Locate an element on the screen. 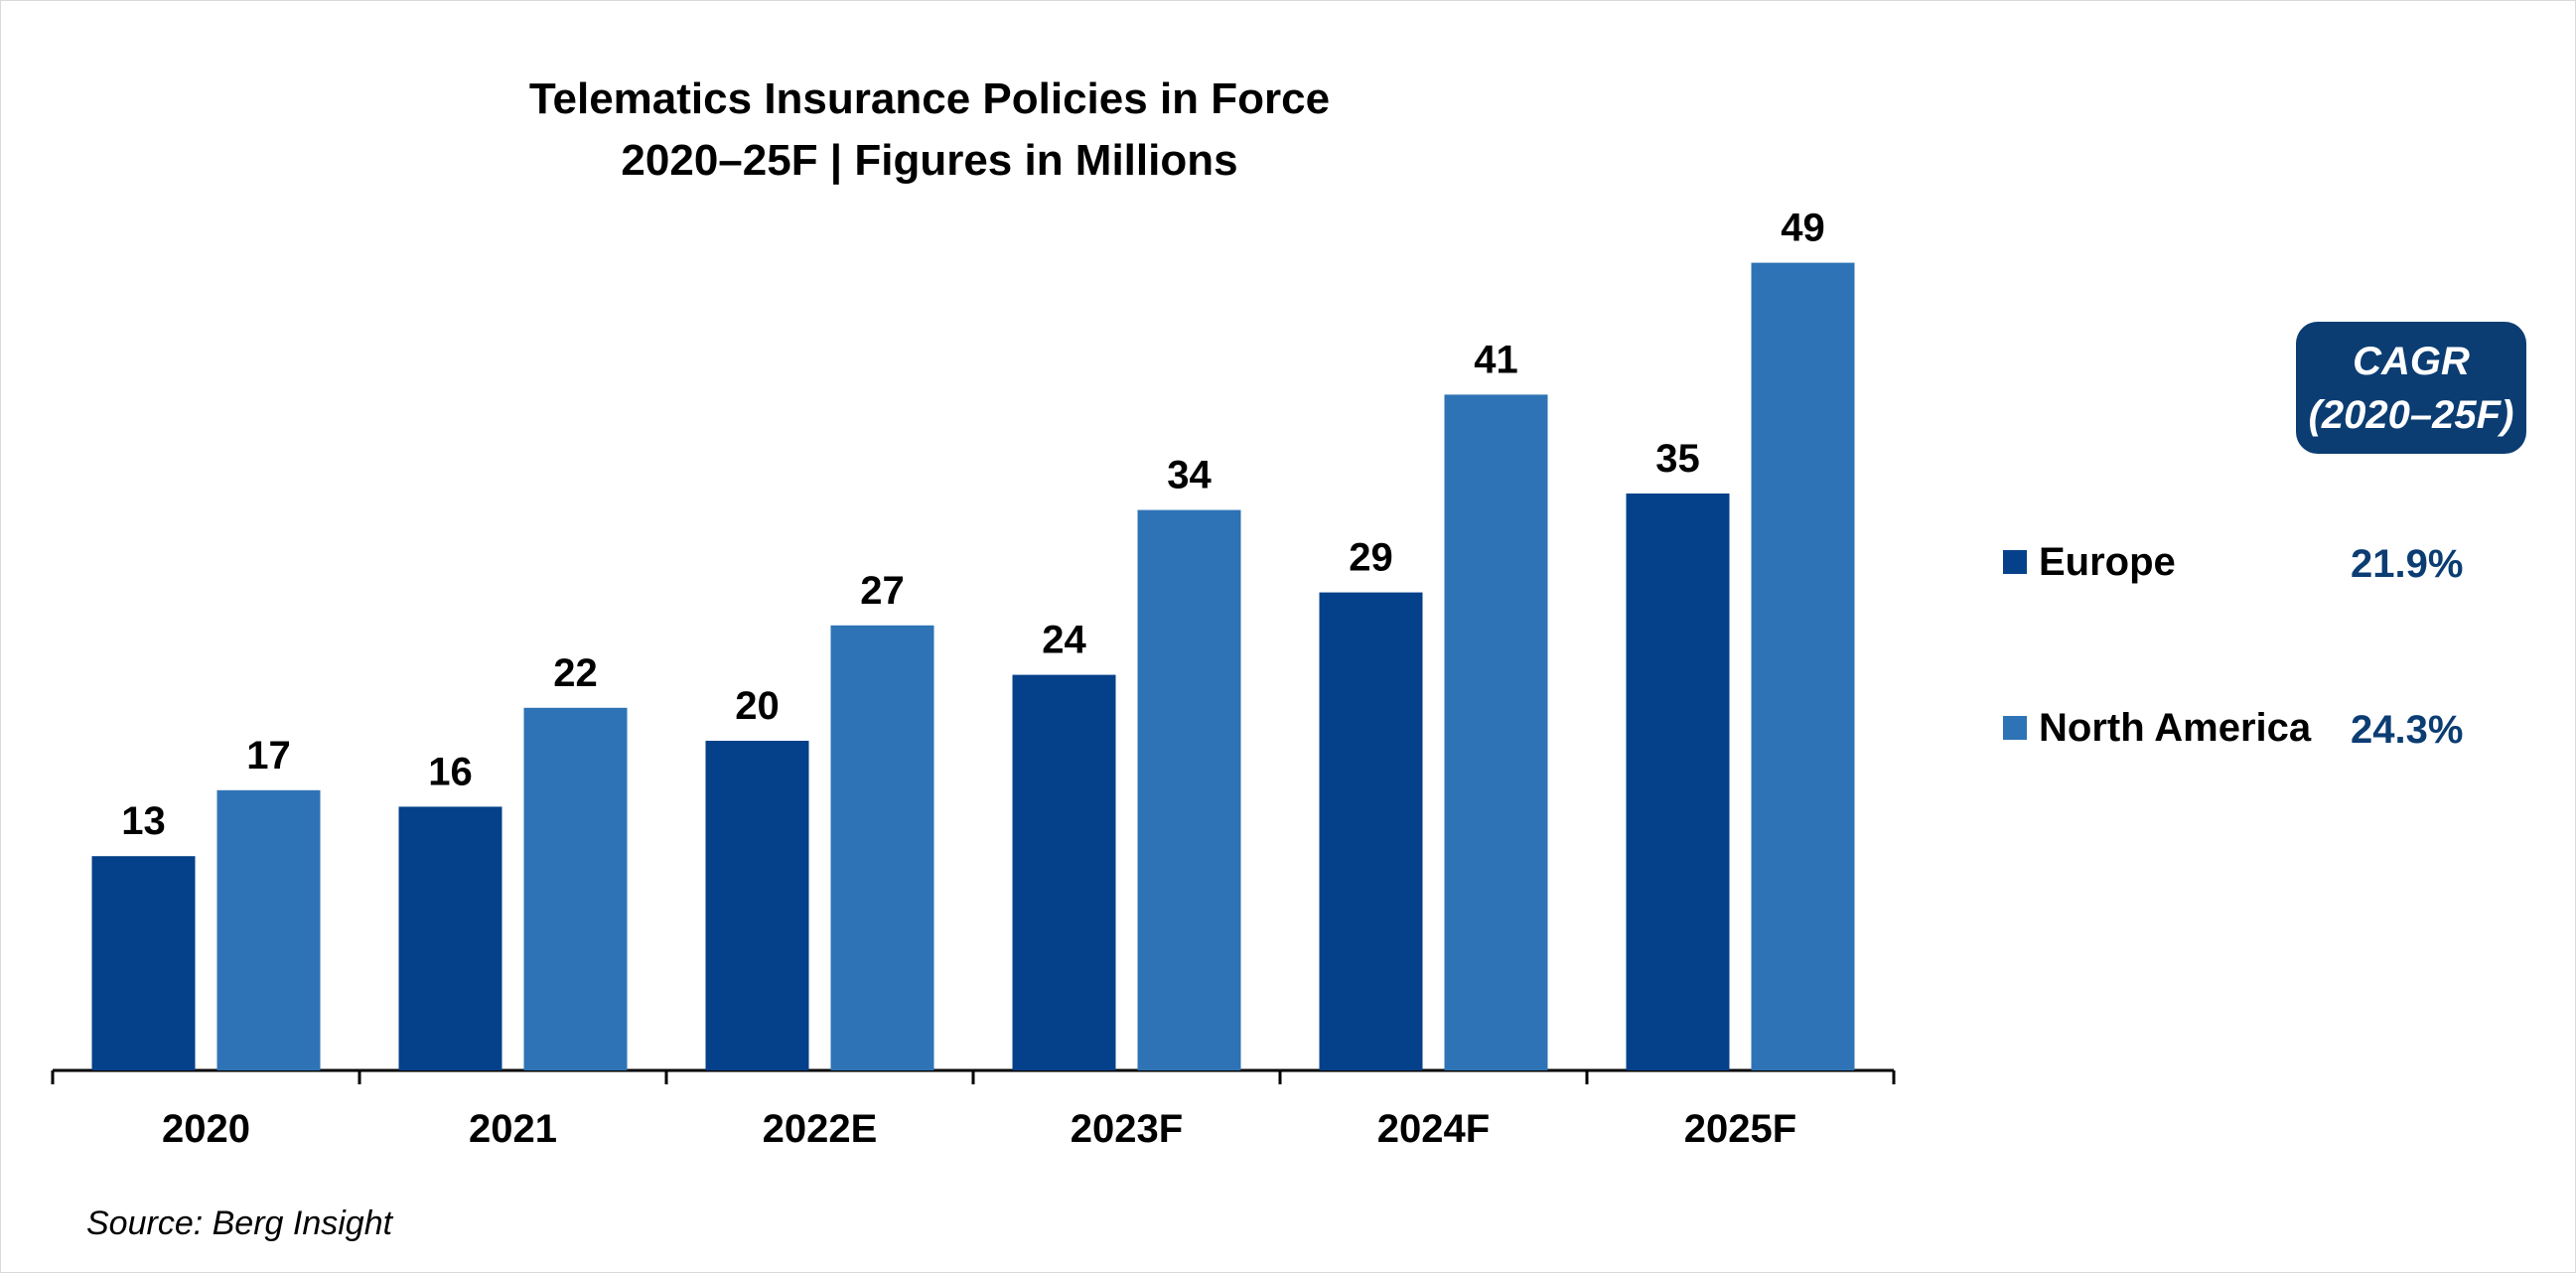 This screenshot has width=2576, height=1274. cagr-value-north-america: 24.3% is located at coordinates (2407, 730).